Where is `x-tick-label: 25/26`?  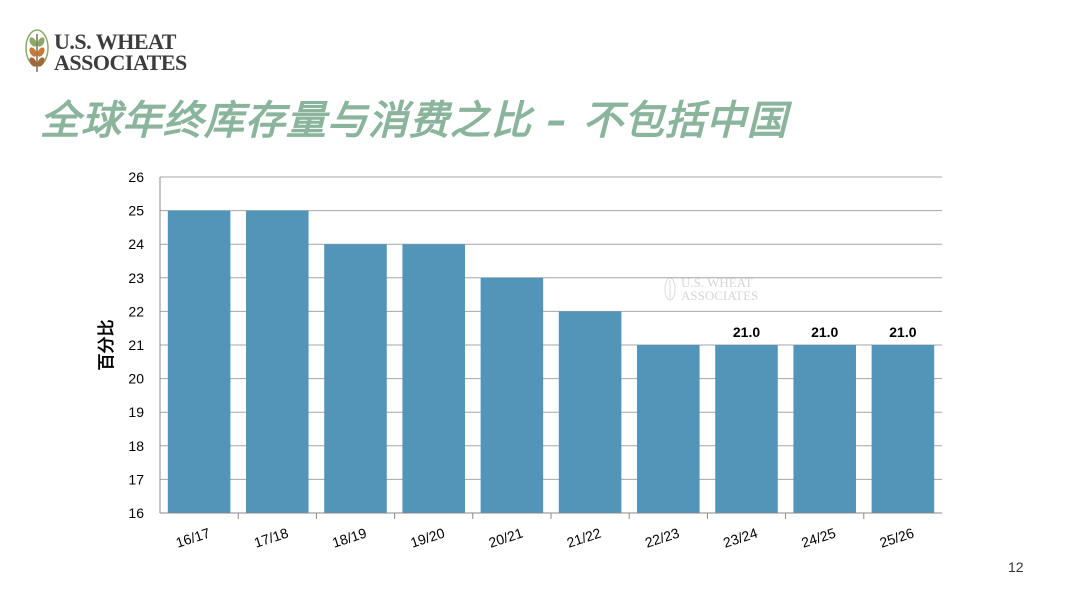 x-tick-label: 25/26 is located at coordinates (897, 538).